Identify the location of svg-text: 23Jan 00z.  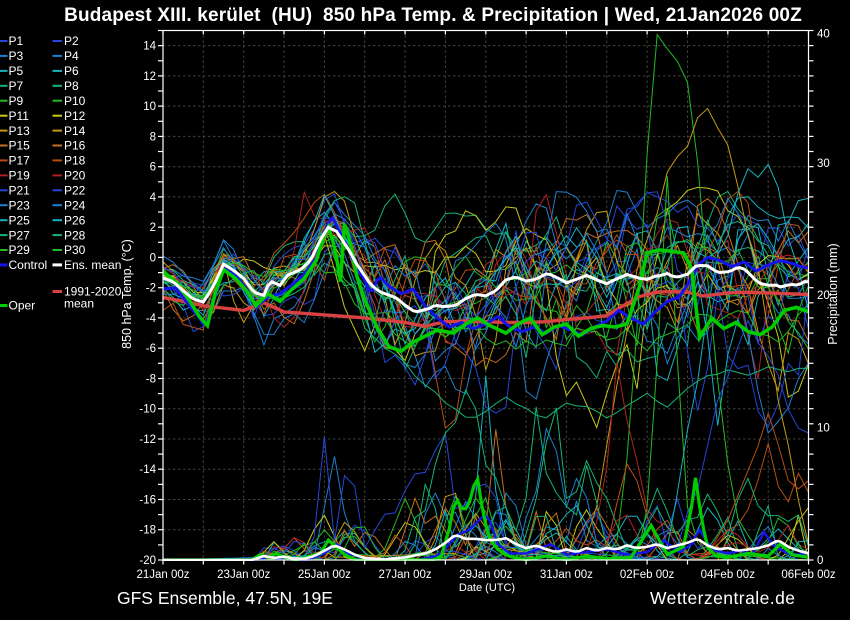
(243, 575).